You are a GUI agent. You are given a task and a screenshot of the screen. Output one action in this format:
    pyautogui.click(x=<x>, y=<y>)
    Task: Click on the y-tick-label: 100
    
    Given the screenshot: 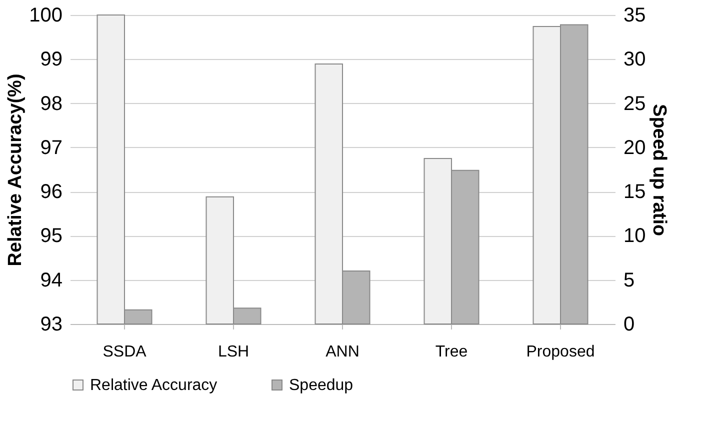 What is the action you would take?
    pyautogui.click(x=45, y=15)
    